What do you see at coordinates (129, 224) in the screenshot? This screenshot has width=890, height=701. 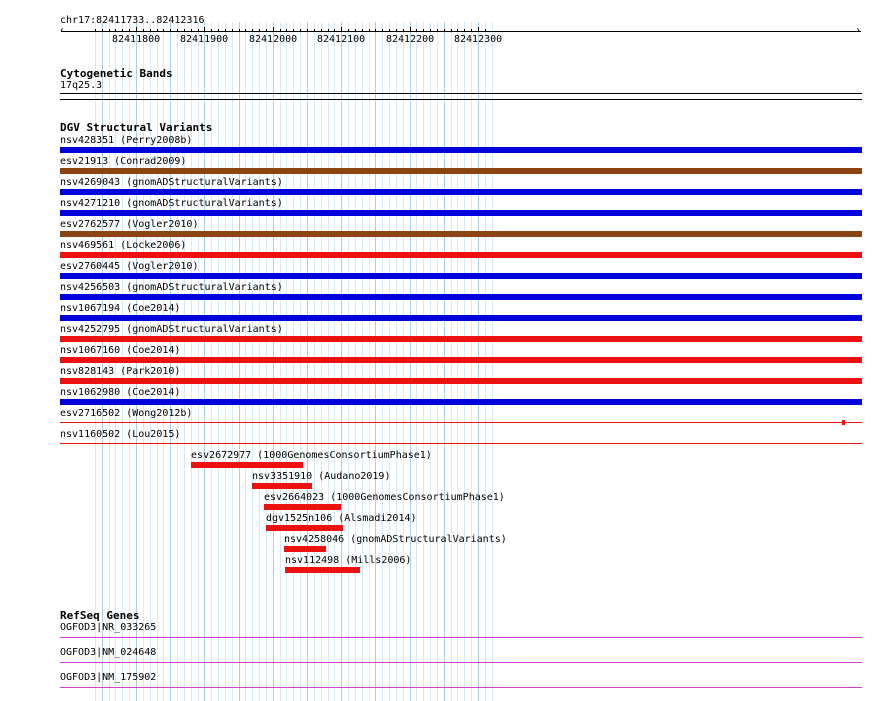 I see `dgv-track-label: esv2762577 (Vogler2010)` at bounding box center [129, 224].